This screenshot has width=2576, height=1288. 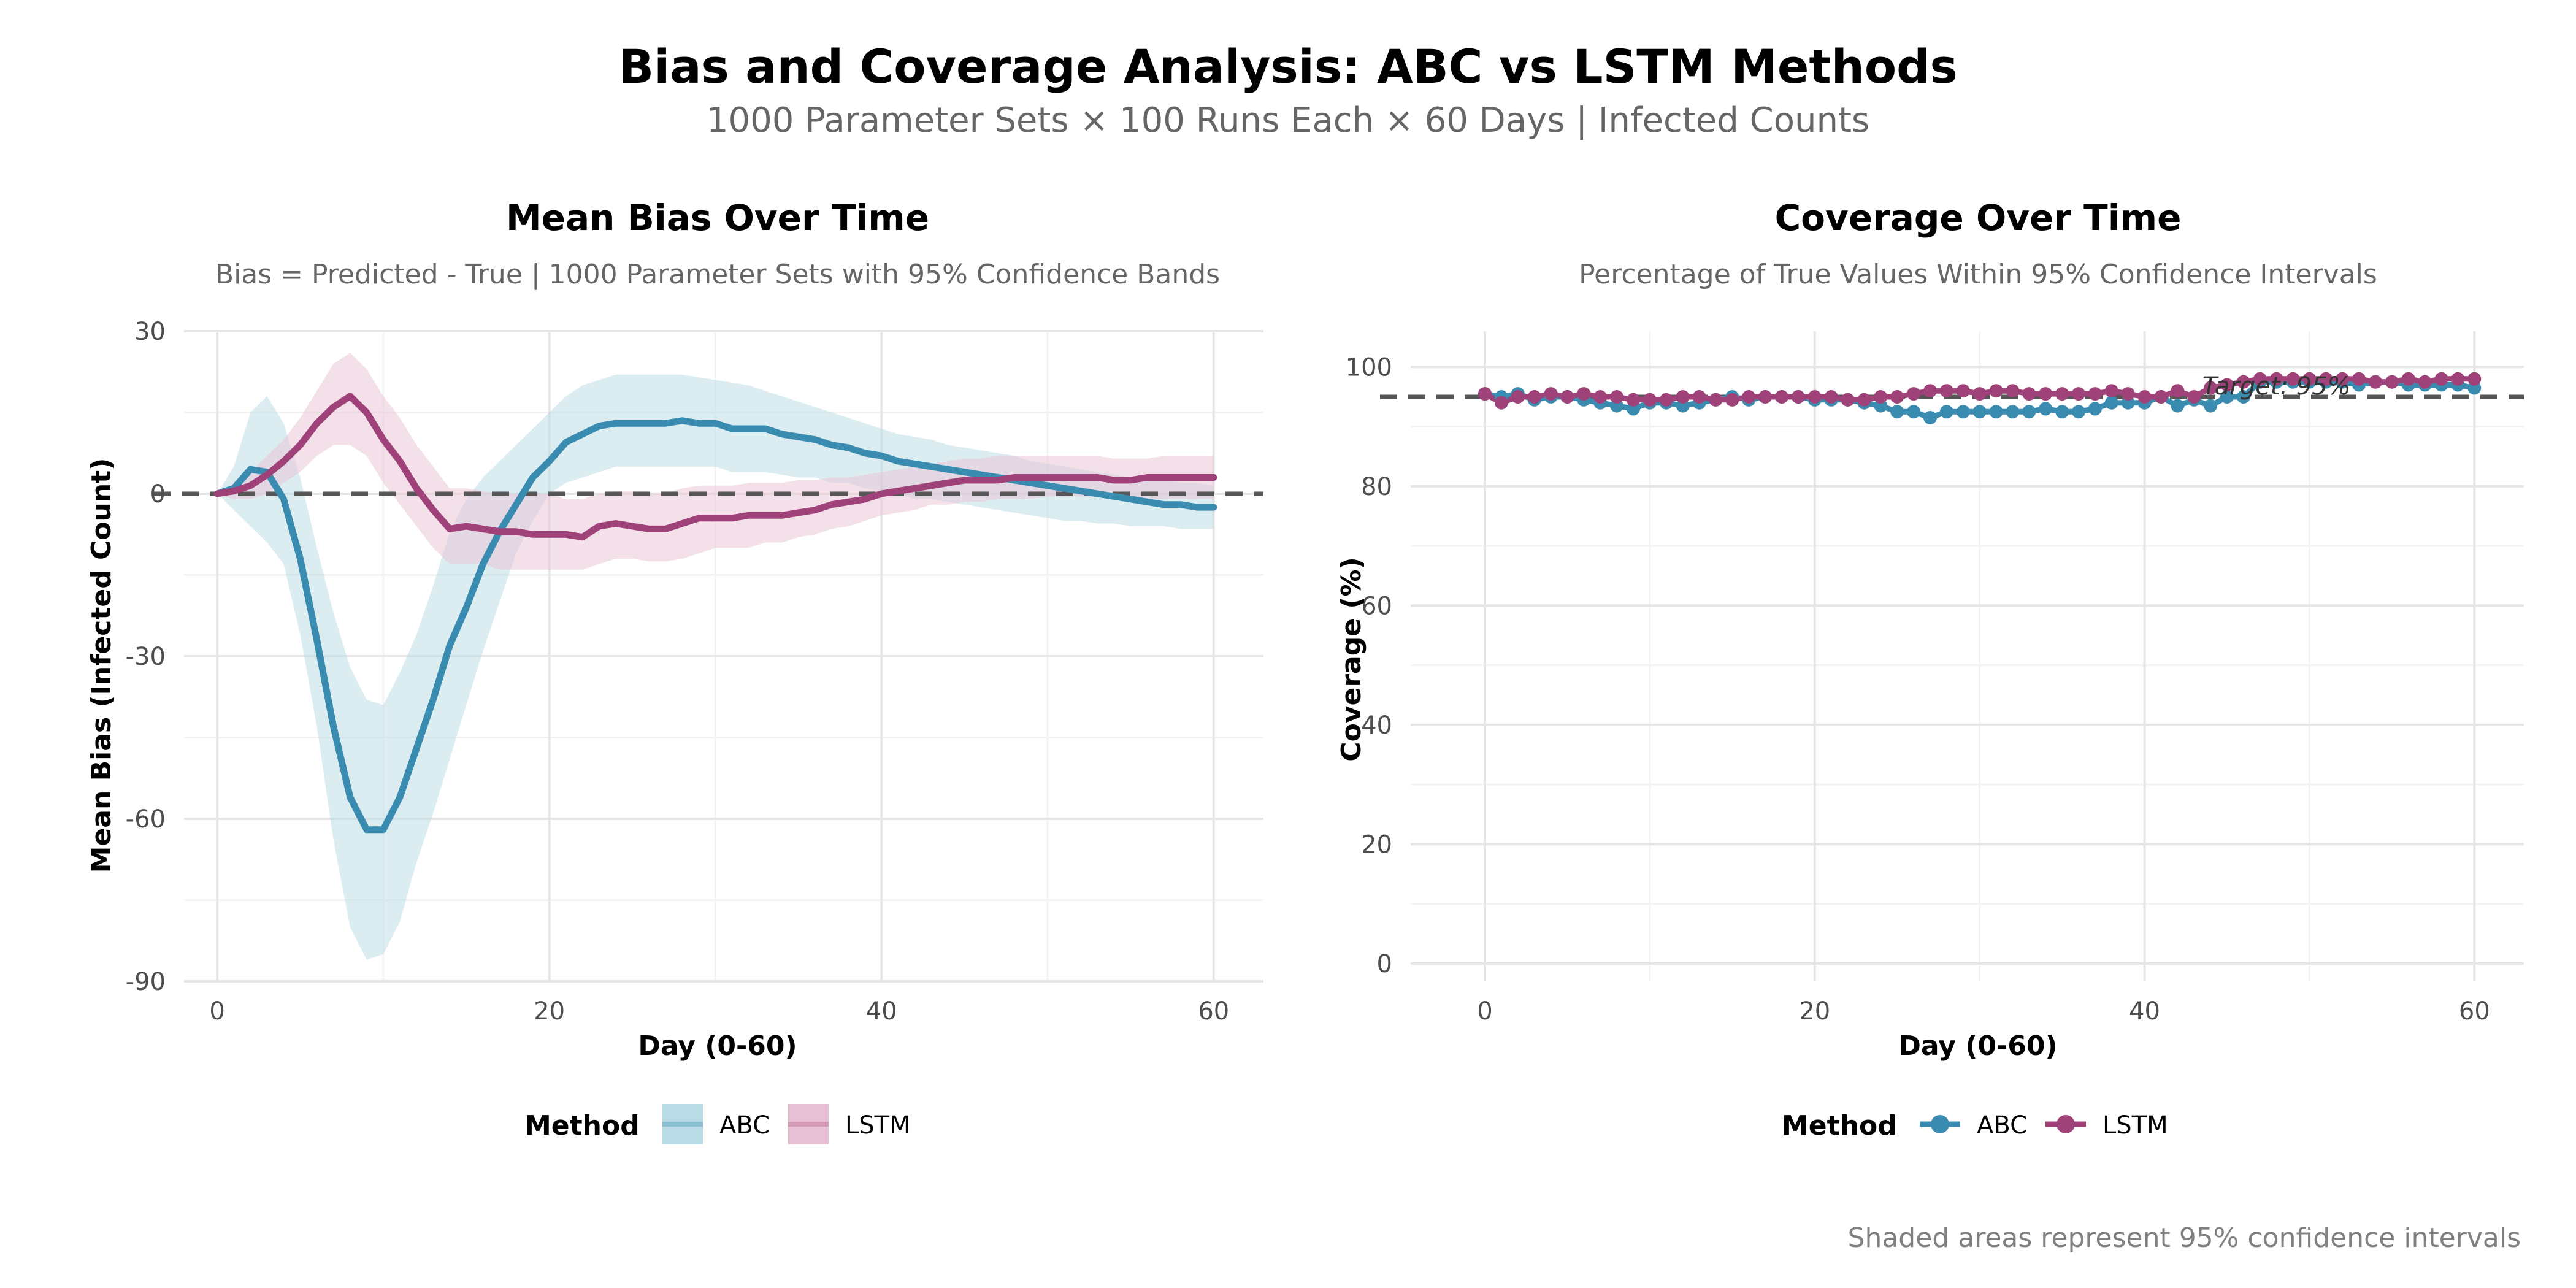 What do you see at coordinates (158, 494) in the screenshot?
I see `bias-y-tick-label-0: 0` at bounding box center [158, 494].